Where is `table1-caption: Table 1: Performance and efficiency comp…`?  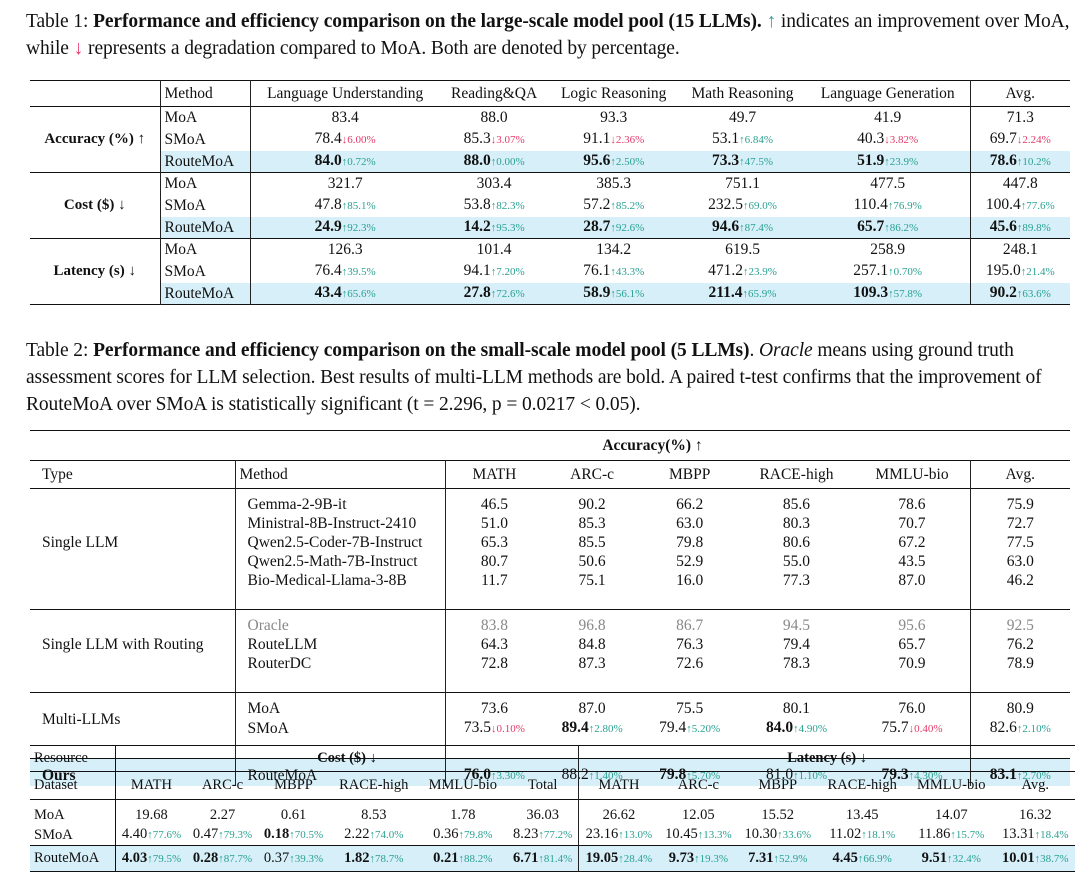
table1-caption: Table 1: Performance and efficiency comp… is located at coordinates (549, 35).